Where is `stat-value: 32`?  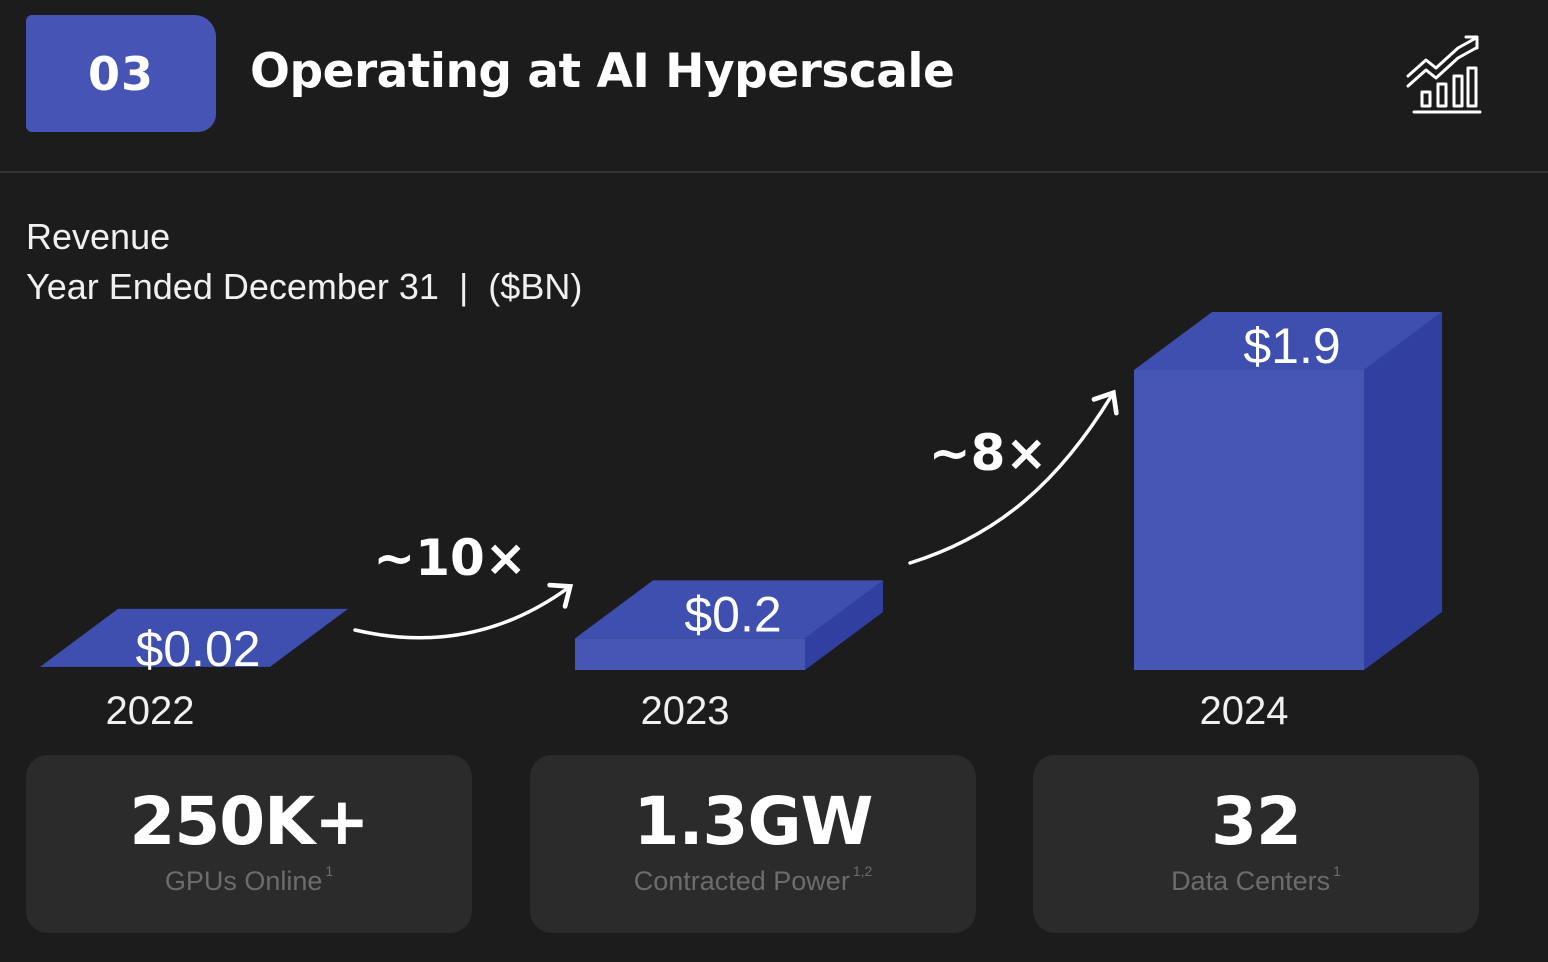 stat-value: 32 is located at coordinates (1256, 821).